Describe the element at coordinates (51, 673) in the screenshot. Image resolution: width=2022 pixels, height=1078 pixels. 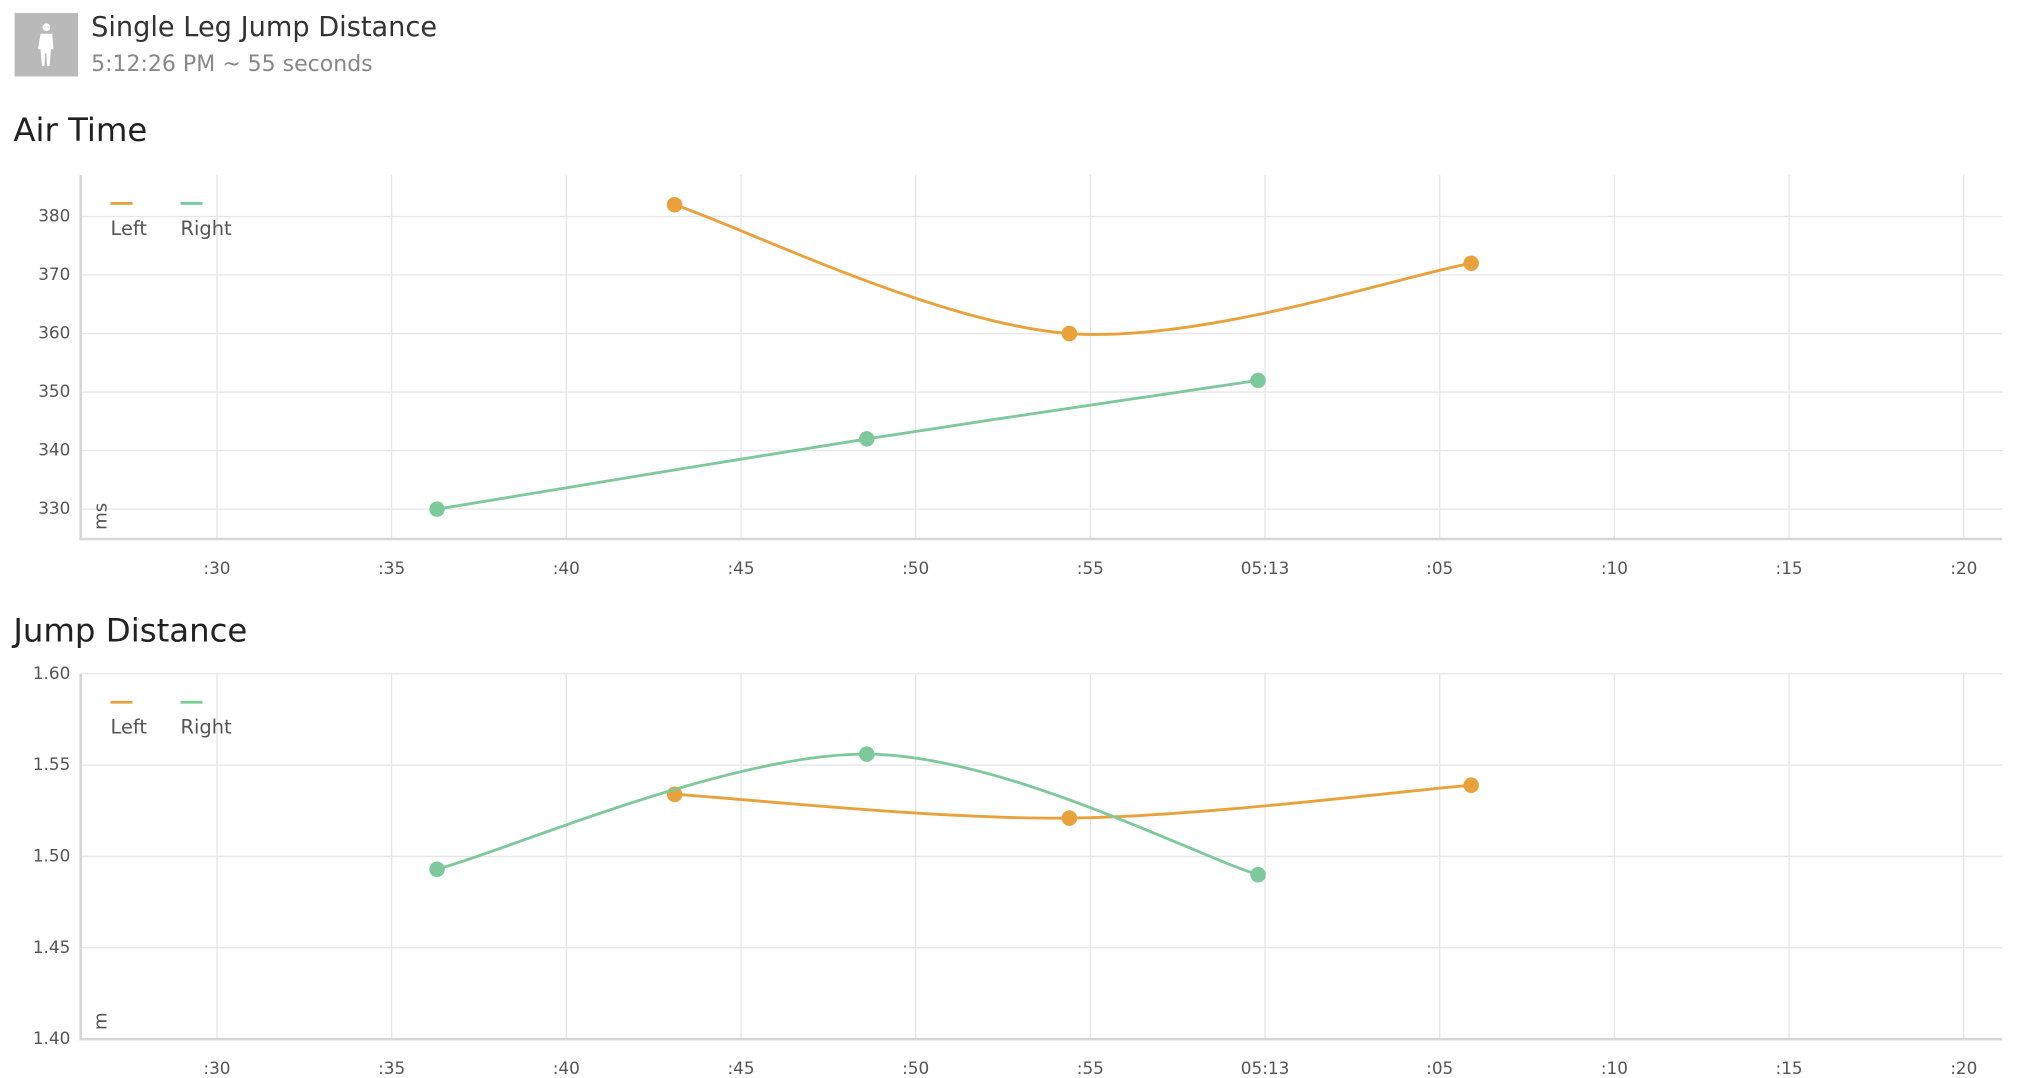
I see `y-tick-label: 1.60` at that location.